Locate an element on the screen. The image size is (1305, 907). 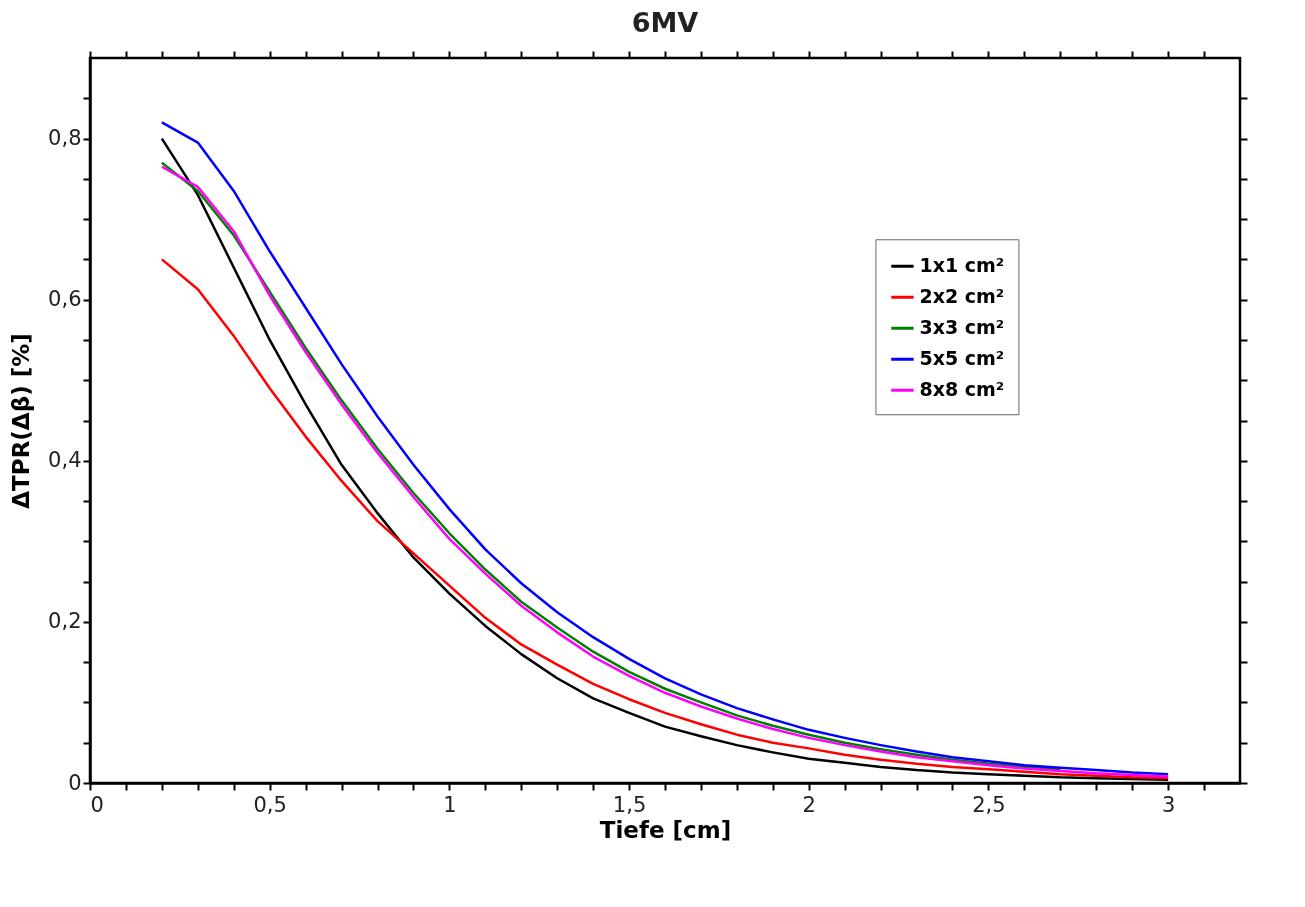
y-tick-label: 0 is located at coordinates (75, 782).